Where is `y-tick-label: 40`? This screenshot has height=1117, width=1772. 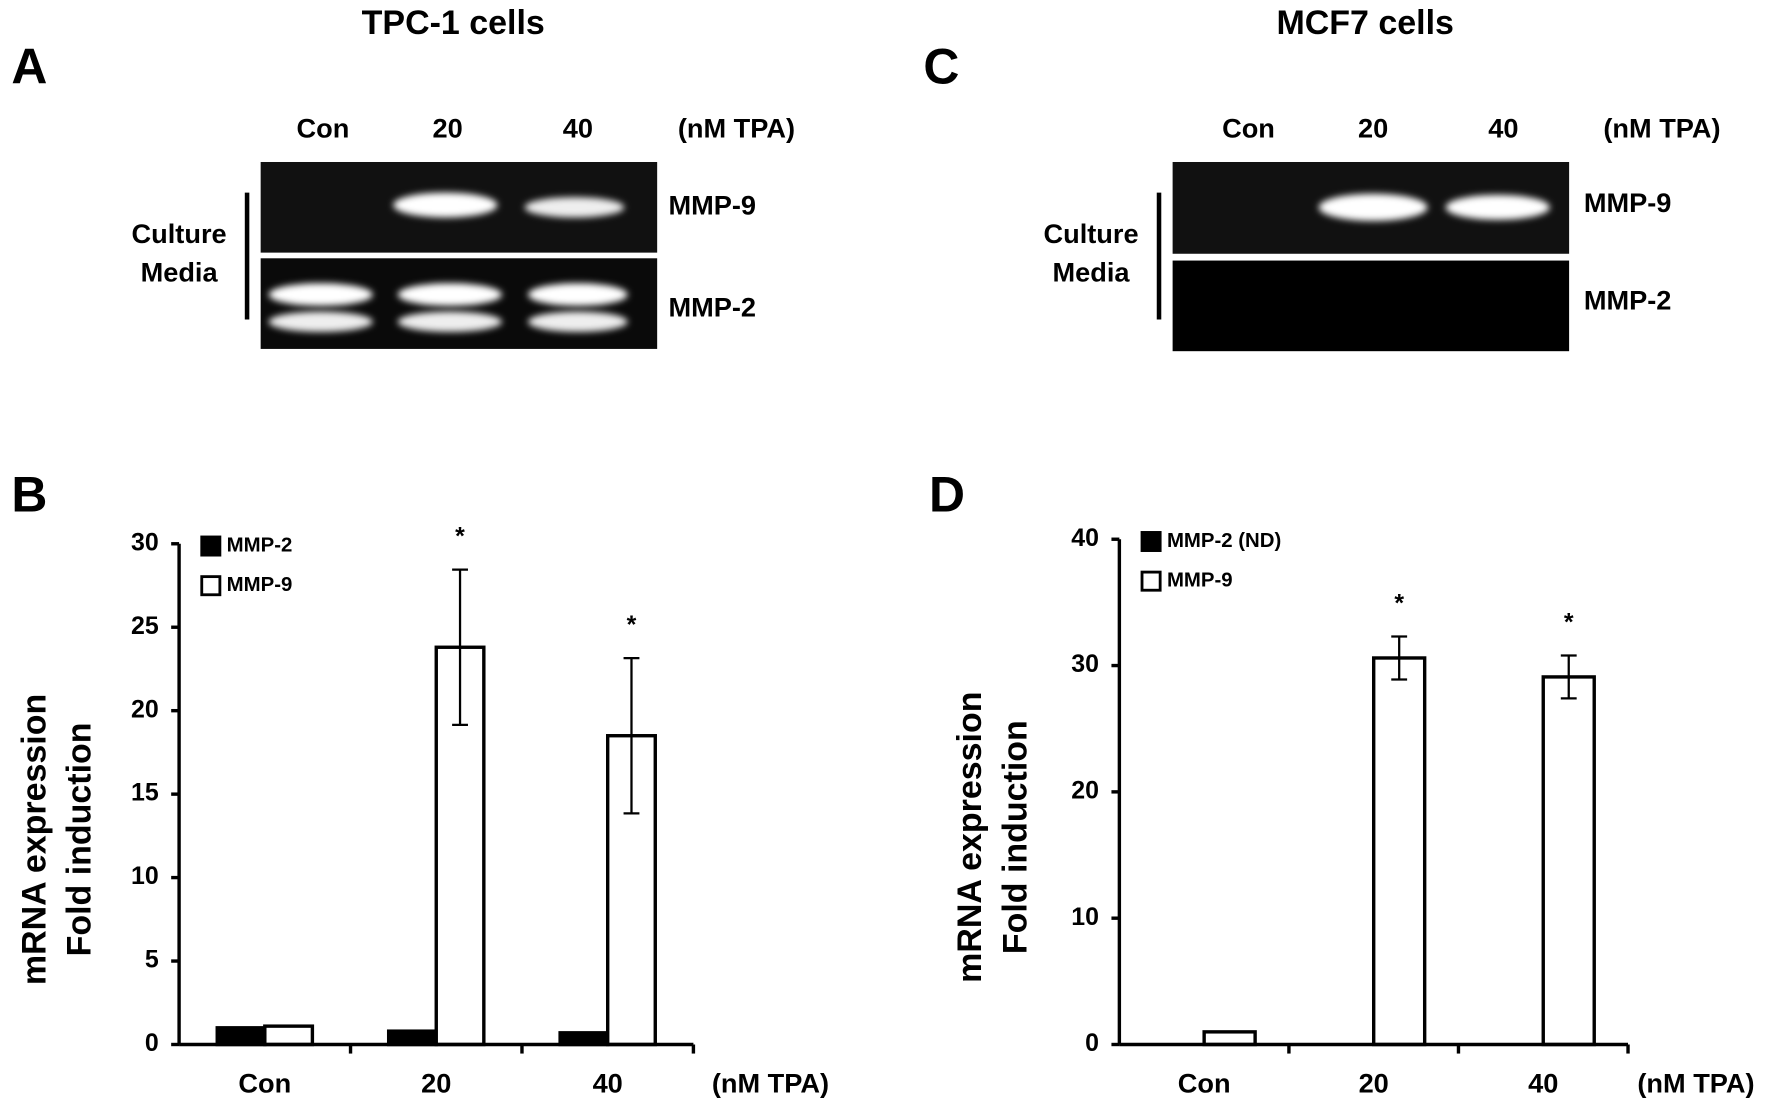 y-tick-label: 40 is located at coordinates (1085, 538).